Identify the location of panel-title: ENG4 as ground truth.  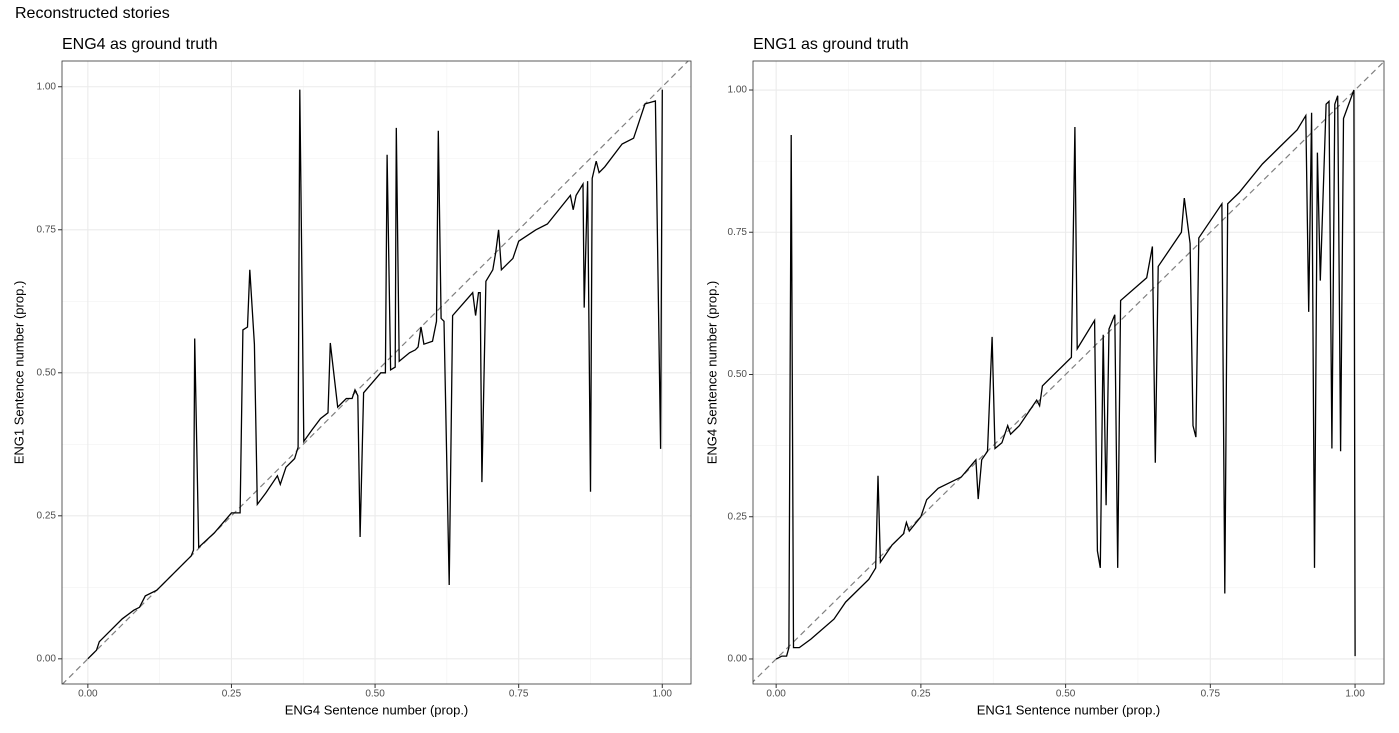
(140, 44).